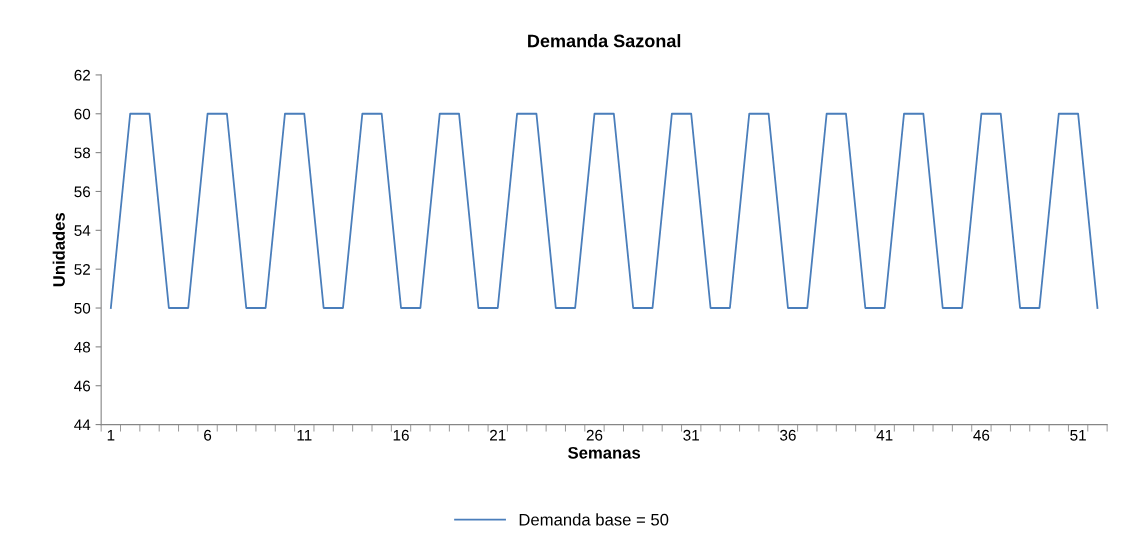  What do you see at coordinates (788, 435) in the screenshot?
I see `x-tick-label: 36` at bounding box center [788, 435].